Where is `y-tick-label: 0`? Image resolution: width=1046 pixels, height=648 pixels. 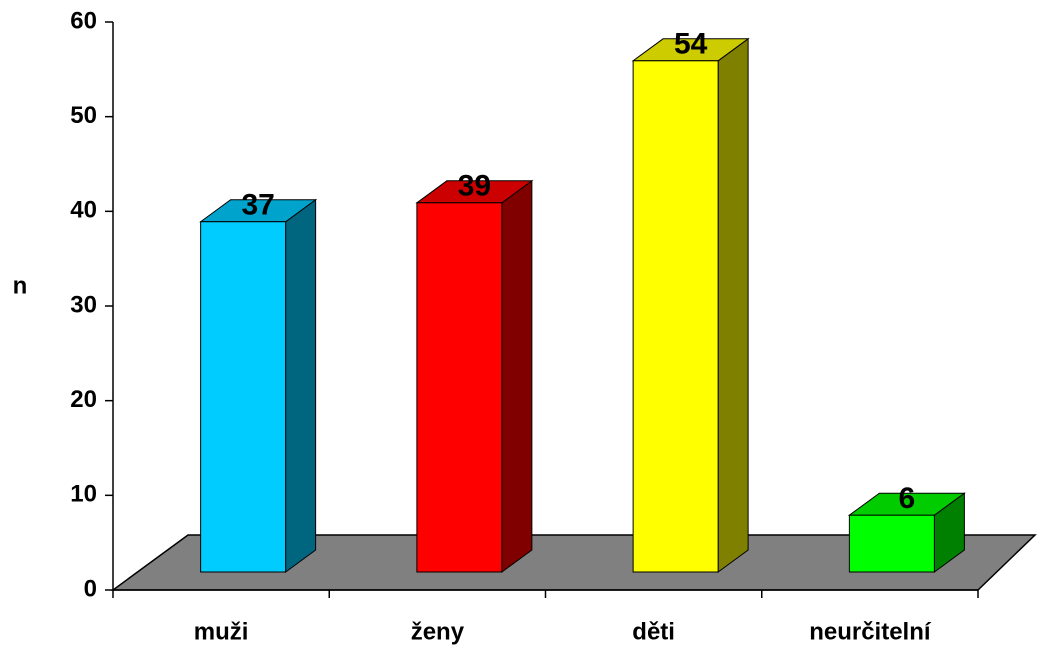 y-tick-label: 0 is located at coordinates (90, 588).